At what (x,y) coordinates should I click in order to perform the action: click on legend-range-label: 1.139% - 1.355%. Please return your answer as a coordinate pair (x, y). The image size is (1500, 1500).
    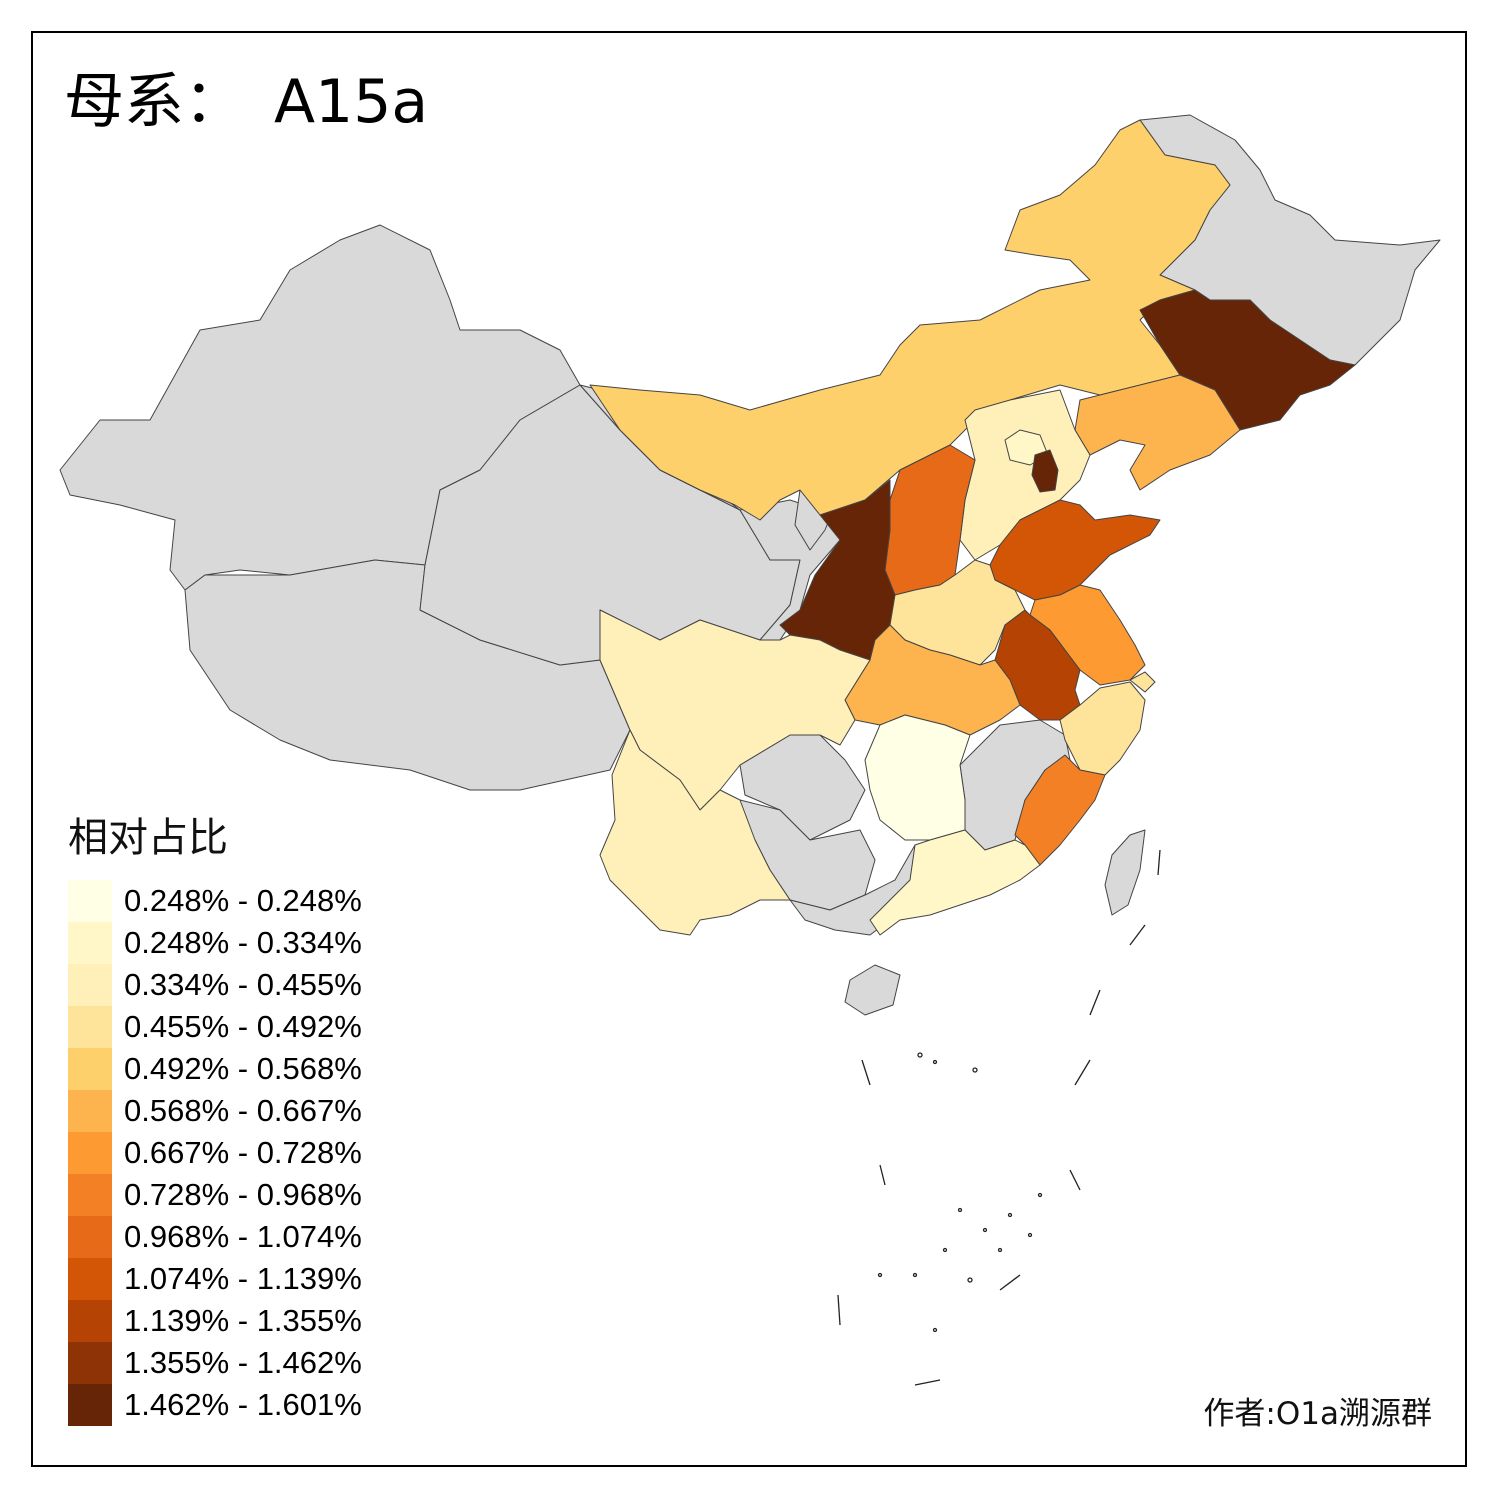
    Looking at the image, I should click on (243, 1320).